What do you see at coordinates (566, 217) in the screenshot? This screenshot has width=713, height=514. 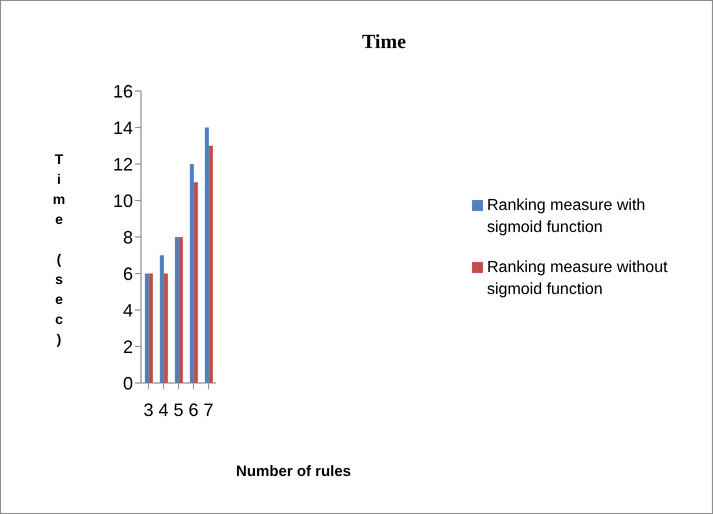 I see `legend-label: Ranking measure with sigmoid function` at bounding box center [566, 217].